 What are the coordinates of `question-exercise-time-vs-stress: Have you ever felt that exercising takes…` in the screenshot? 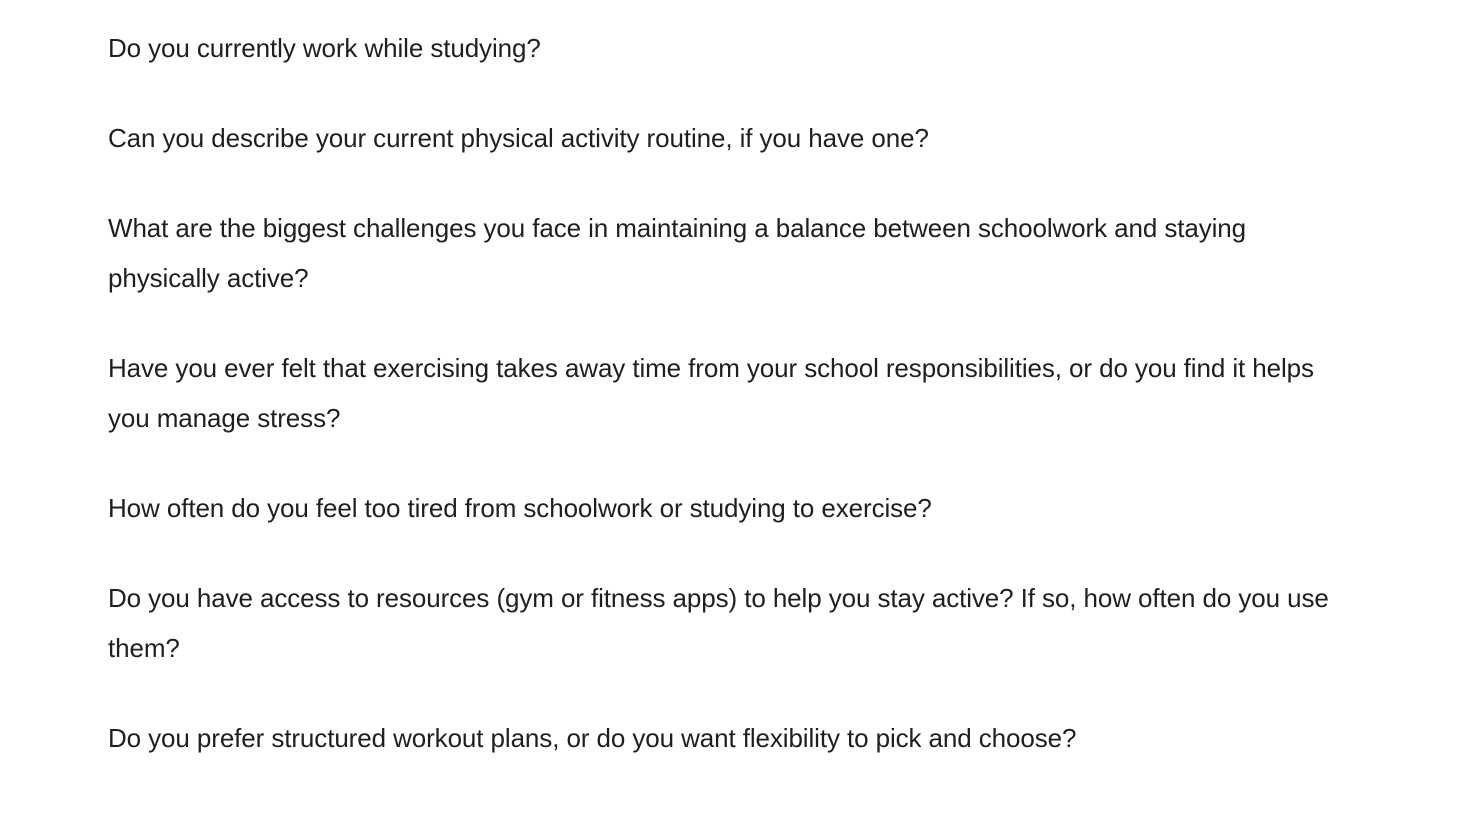 It's located at (711, 393).